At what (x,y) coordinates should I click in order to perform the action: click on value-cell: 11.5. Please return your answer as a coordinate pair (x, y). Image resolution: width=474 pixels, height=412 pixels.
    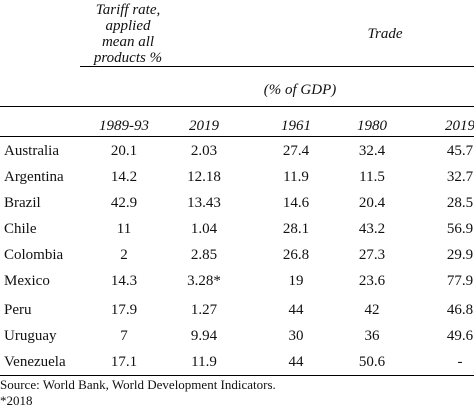
    Looking at the image, I should click on (372, 177).